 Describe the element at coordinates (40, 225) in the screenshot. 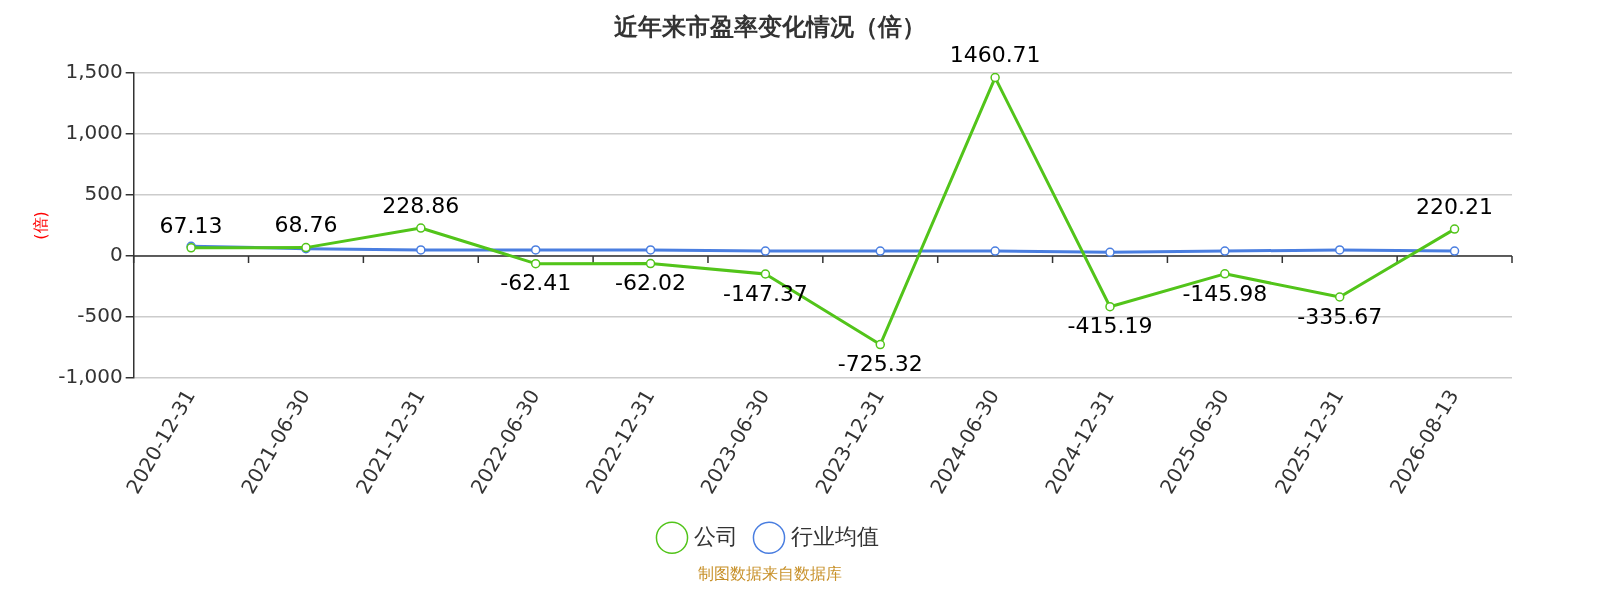

I see `y-axis-title: (倍)` at that location.